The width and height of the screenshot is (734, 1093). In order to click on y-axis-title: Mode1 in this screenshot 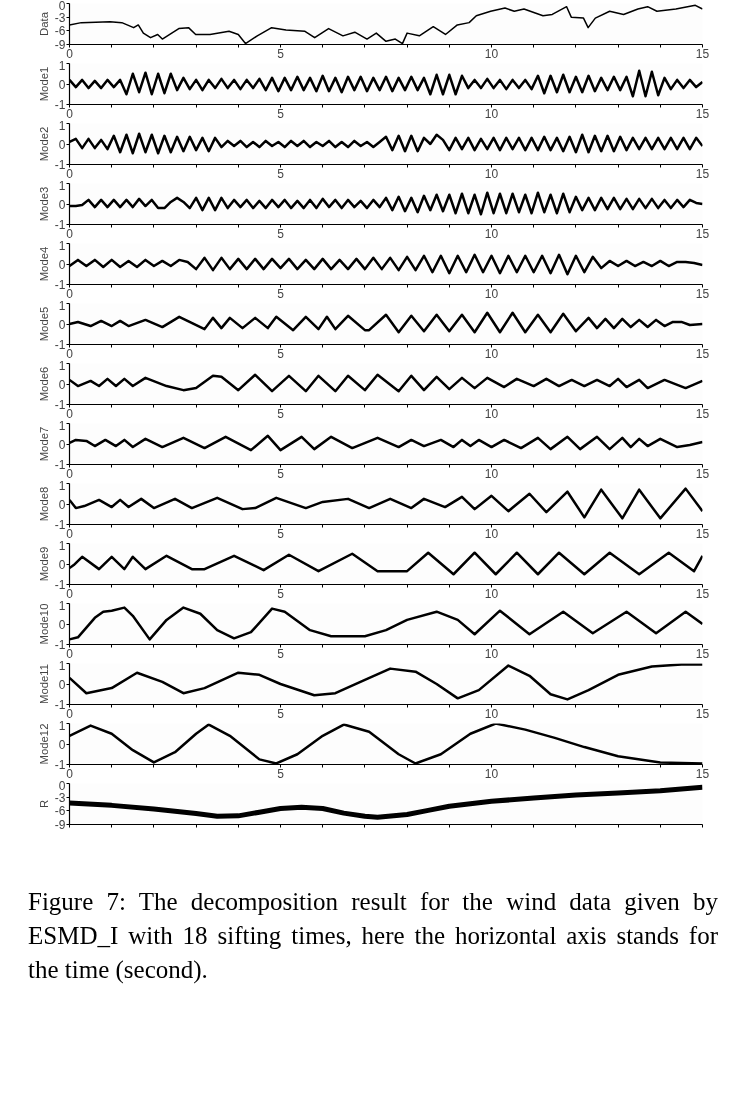, I will do `click(43, 84)`.